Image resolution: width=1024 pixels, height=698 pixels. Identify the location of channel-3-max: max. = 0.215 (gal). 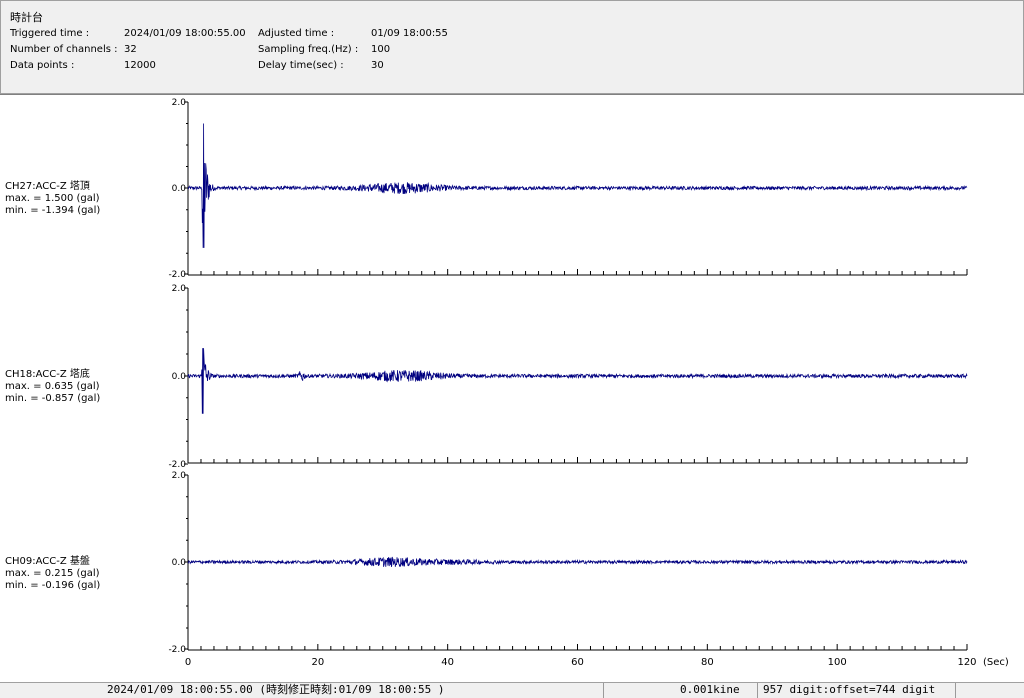
(52, 573).